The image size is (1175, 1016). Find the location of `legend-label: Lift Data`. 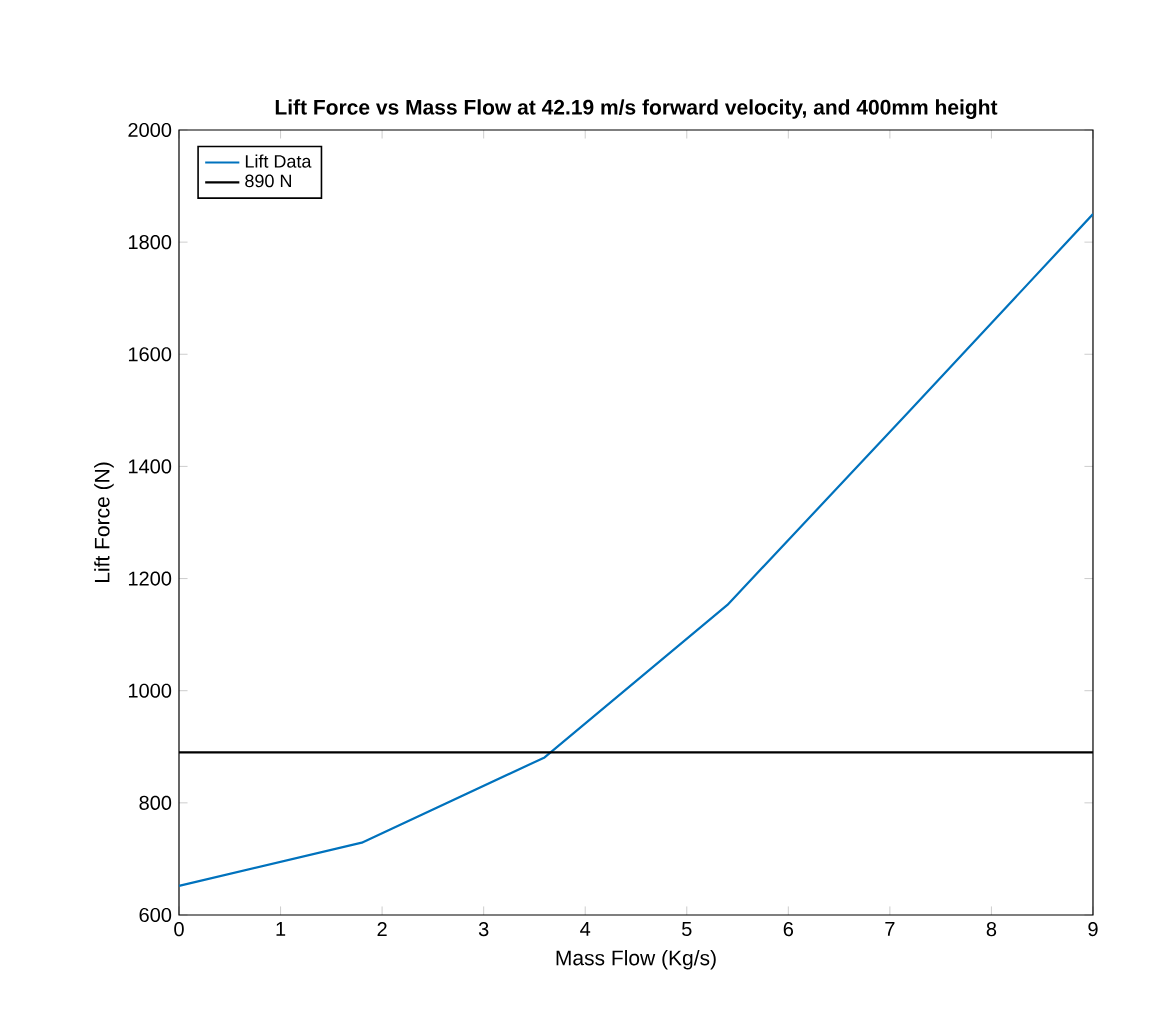

legend-label: Lift Data is located at coordinates (278, 161).